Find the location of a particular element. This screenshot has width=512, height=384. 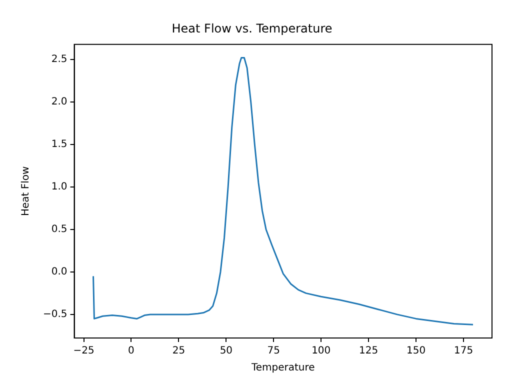

y-tick-label: 0.0 is located at coordinates (59, 272).